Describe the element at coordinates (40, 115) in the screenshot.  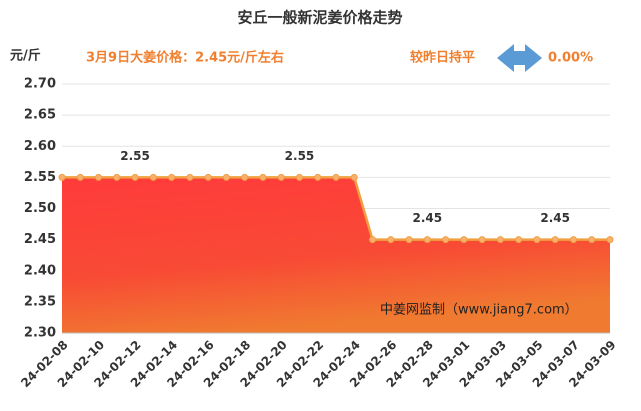
I see `y-tick-label: 2.65` at that location.